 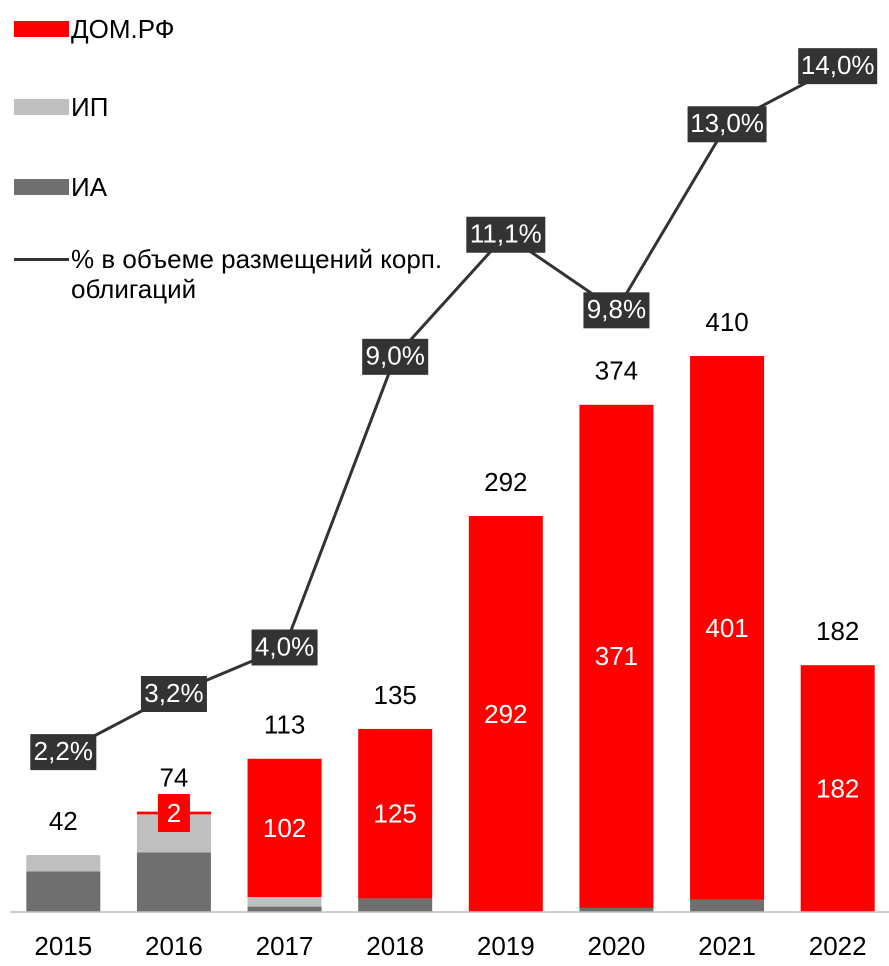 I want to click on line-label: 13,0%, so click(x=727, y=123).